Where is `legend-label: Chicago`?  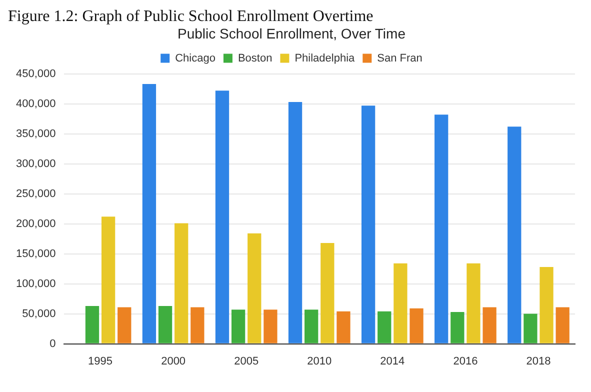
legend-label: Chicago is located at coordinates (195, 58).